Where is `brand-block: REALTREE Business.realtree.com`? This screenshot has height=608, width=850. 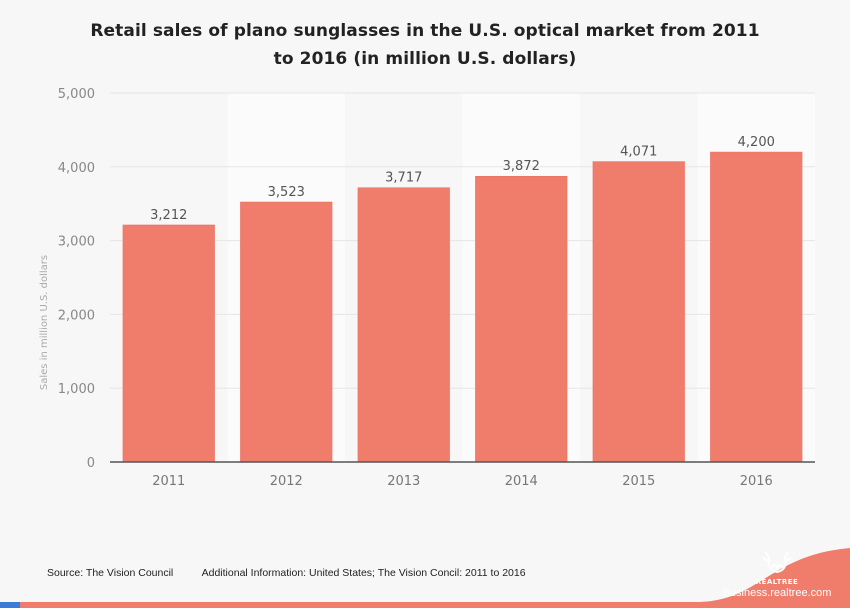
brand-block: REALTREE Business.realtree.com is located at coordinates (777, 575).